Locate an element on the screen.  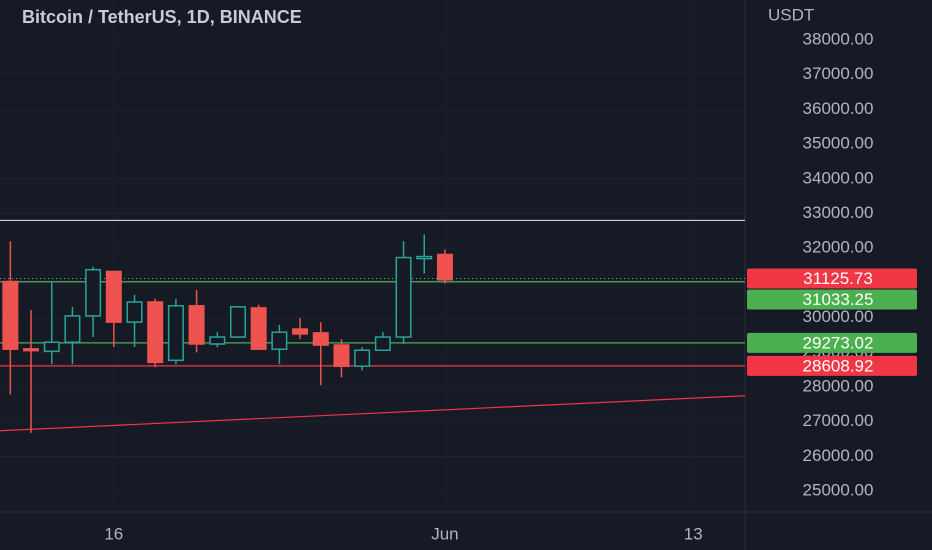
y-tick-label: 34000.00 is located at coordinates (838, 177).